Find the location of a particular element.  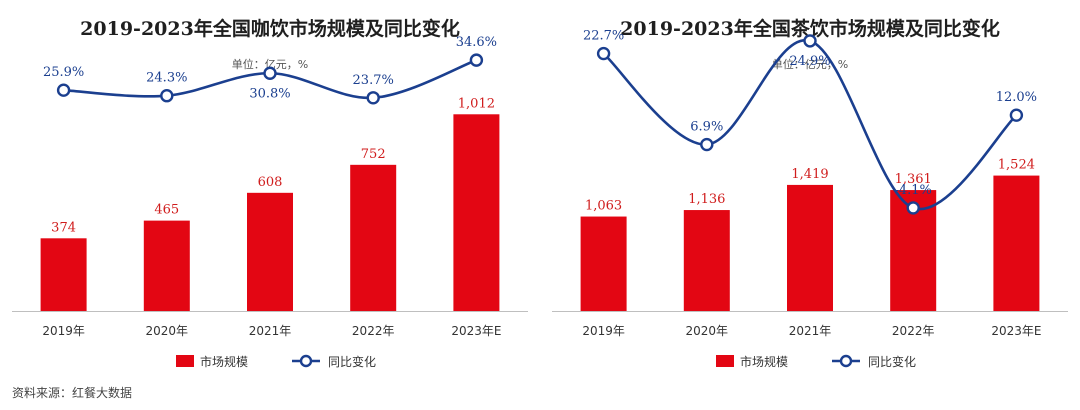

chart-title: 2019-2023年全国咖饮市场规模及同比变化 is located at coordinates (270, 29).